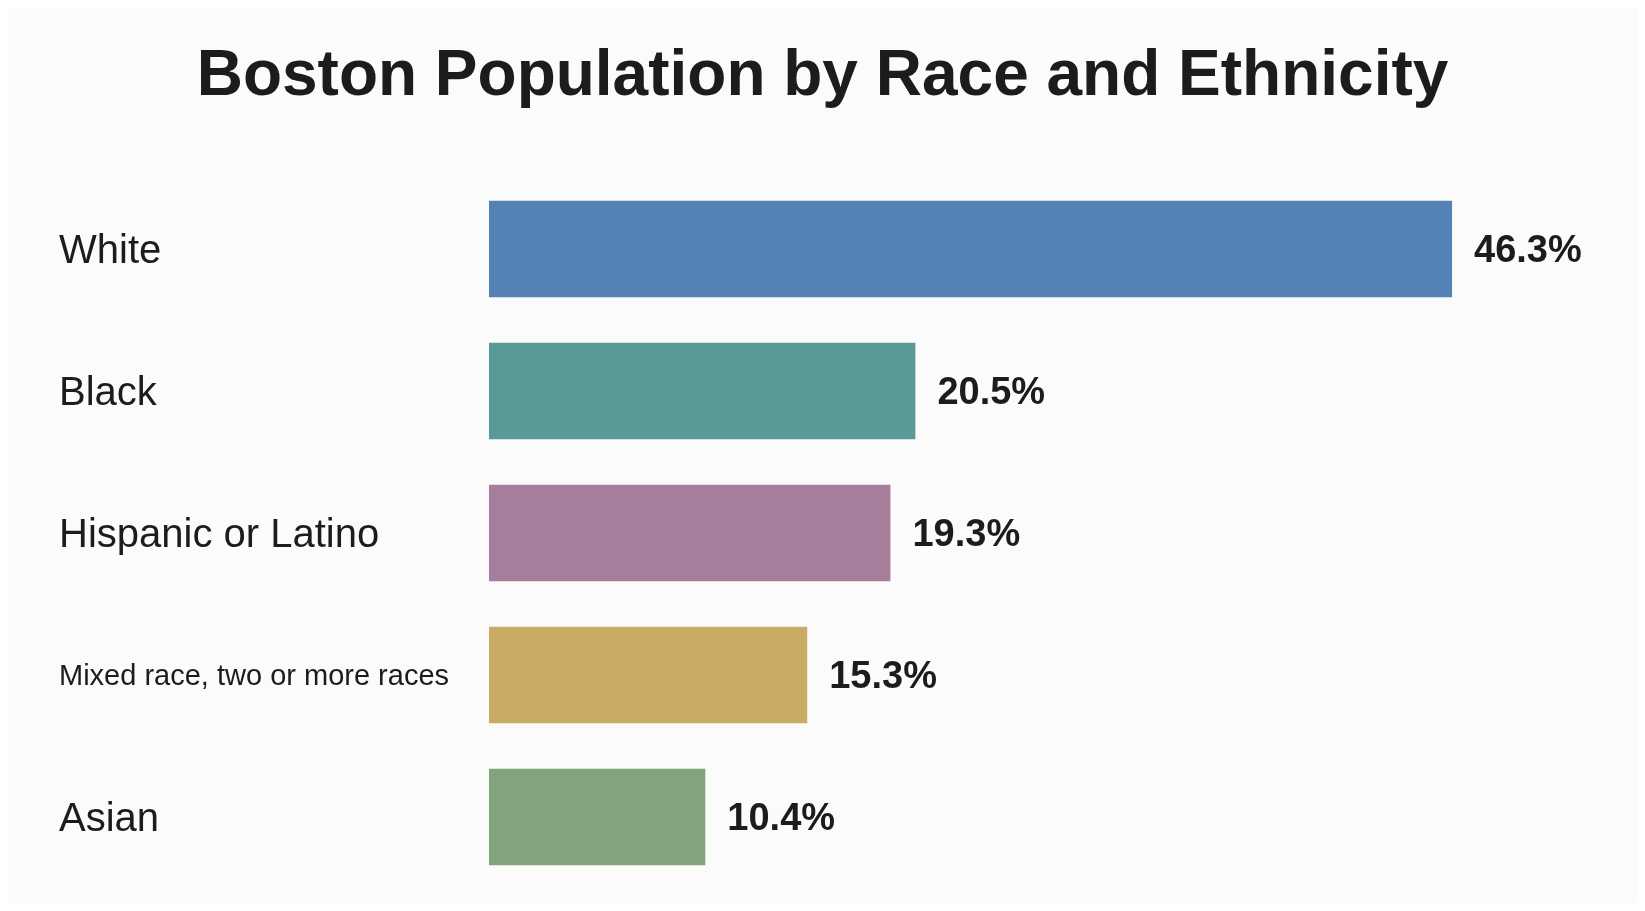  Describe the element at coordinates (991, 391) in the screenshot. I see `data-label: 20.5%` at that location.